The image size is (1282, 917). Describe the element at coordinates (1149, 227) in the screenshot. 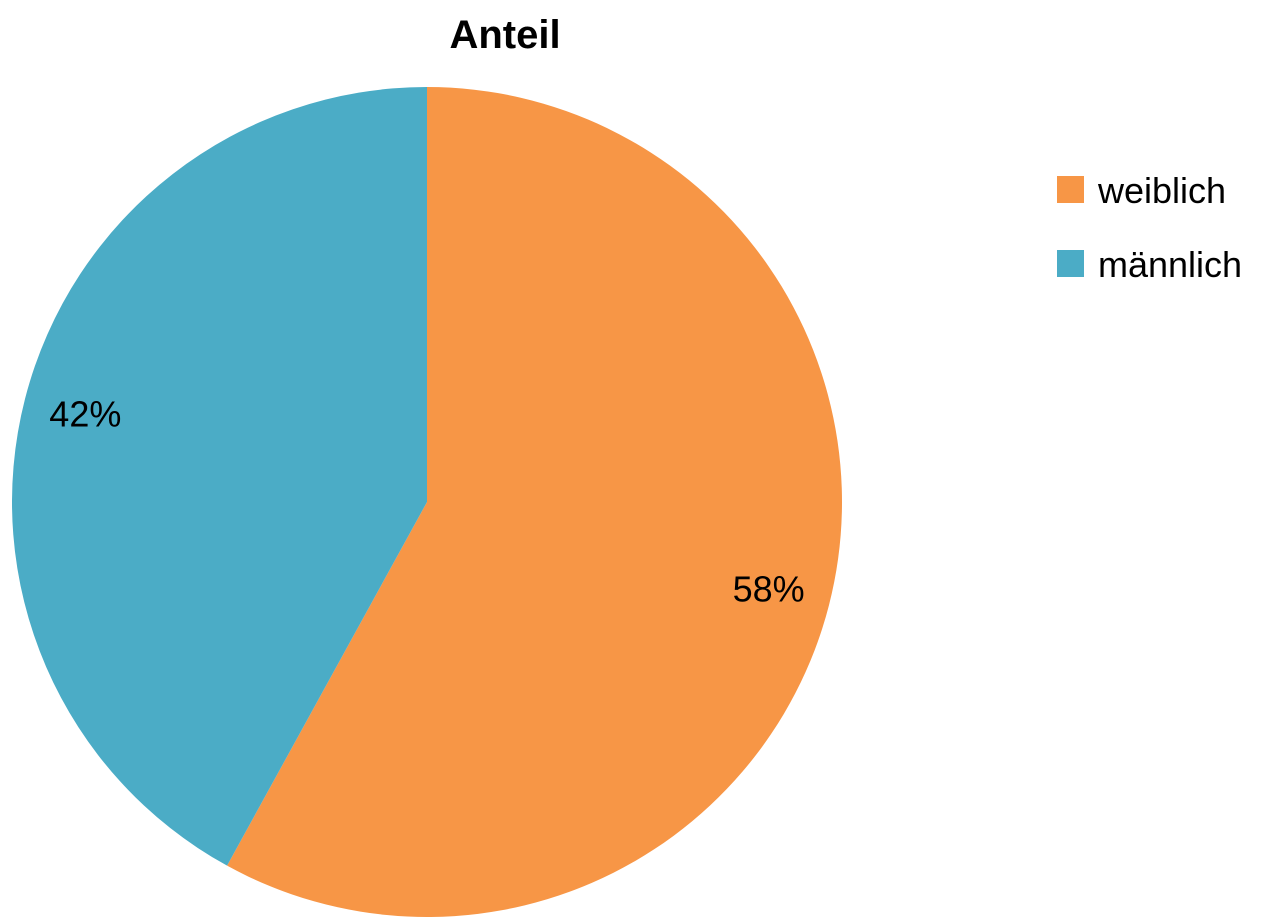

I see `chart-legend: weiblich männlich` at that location.